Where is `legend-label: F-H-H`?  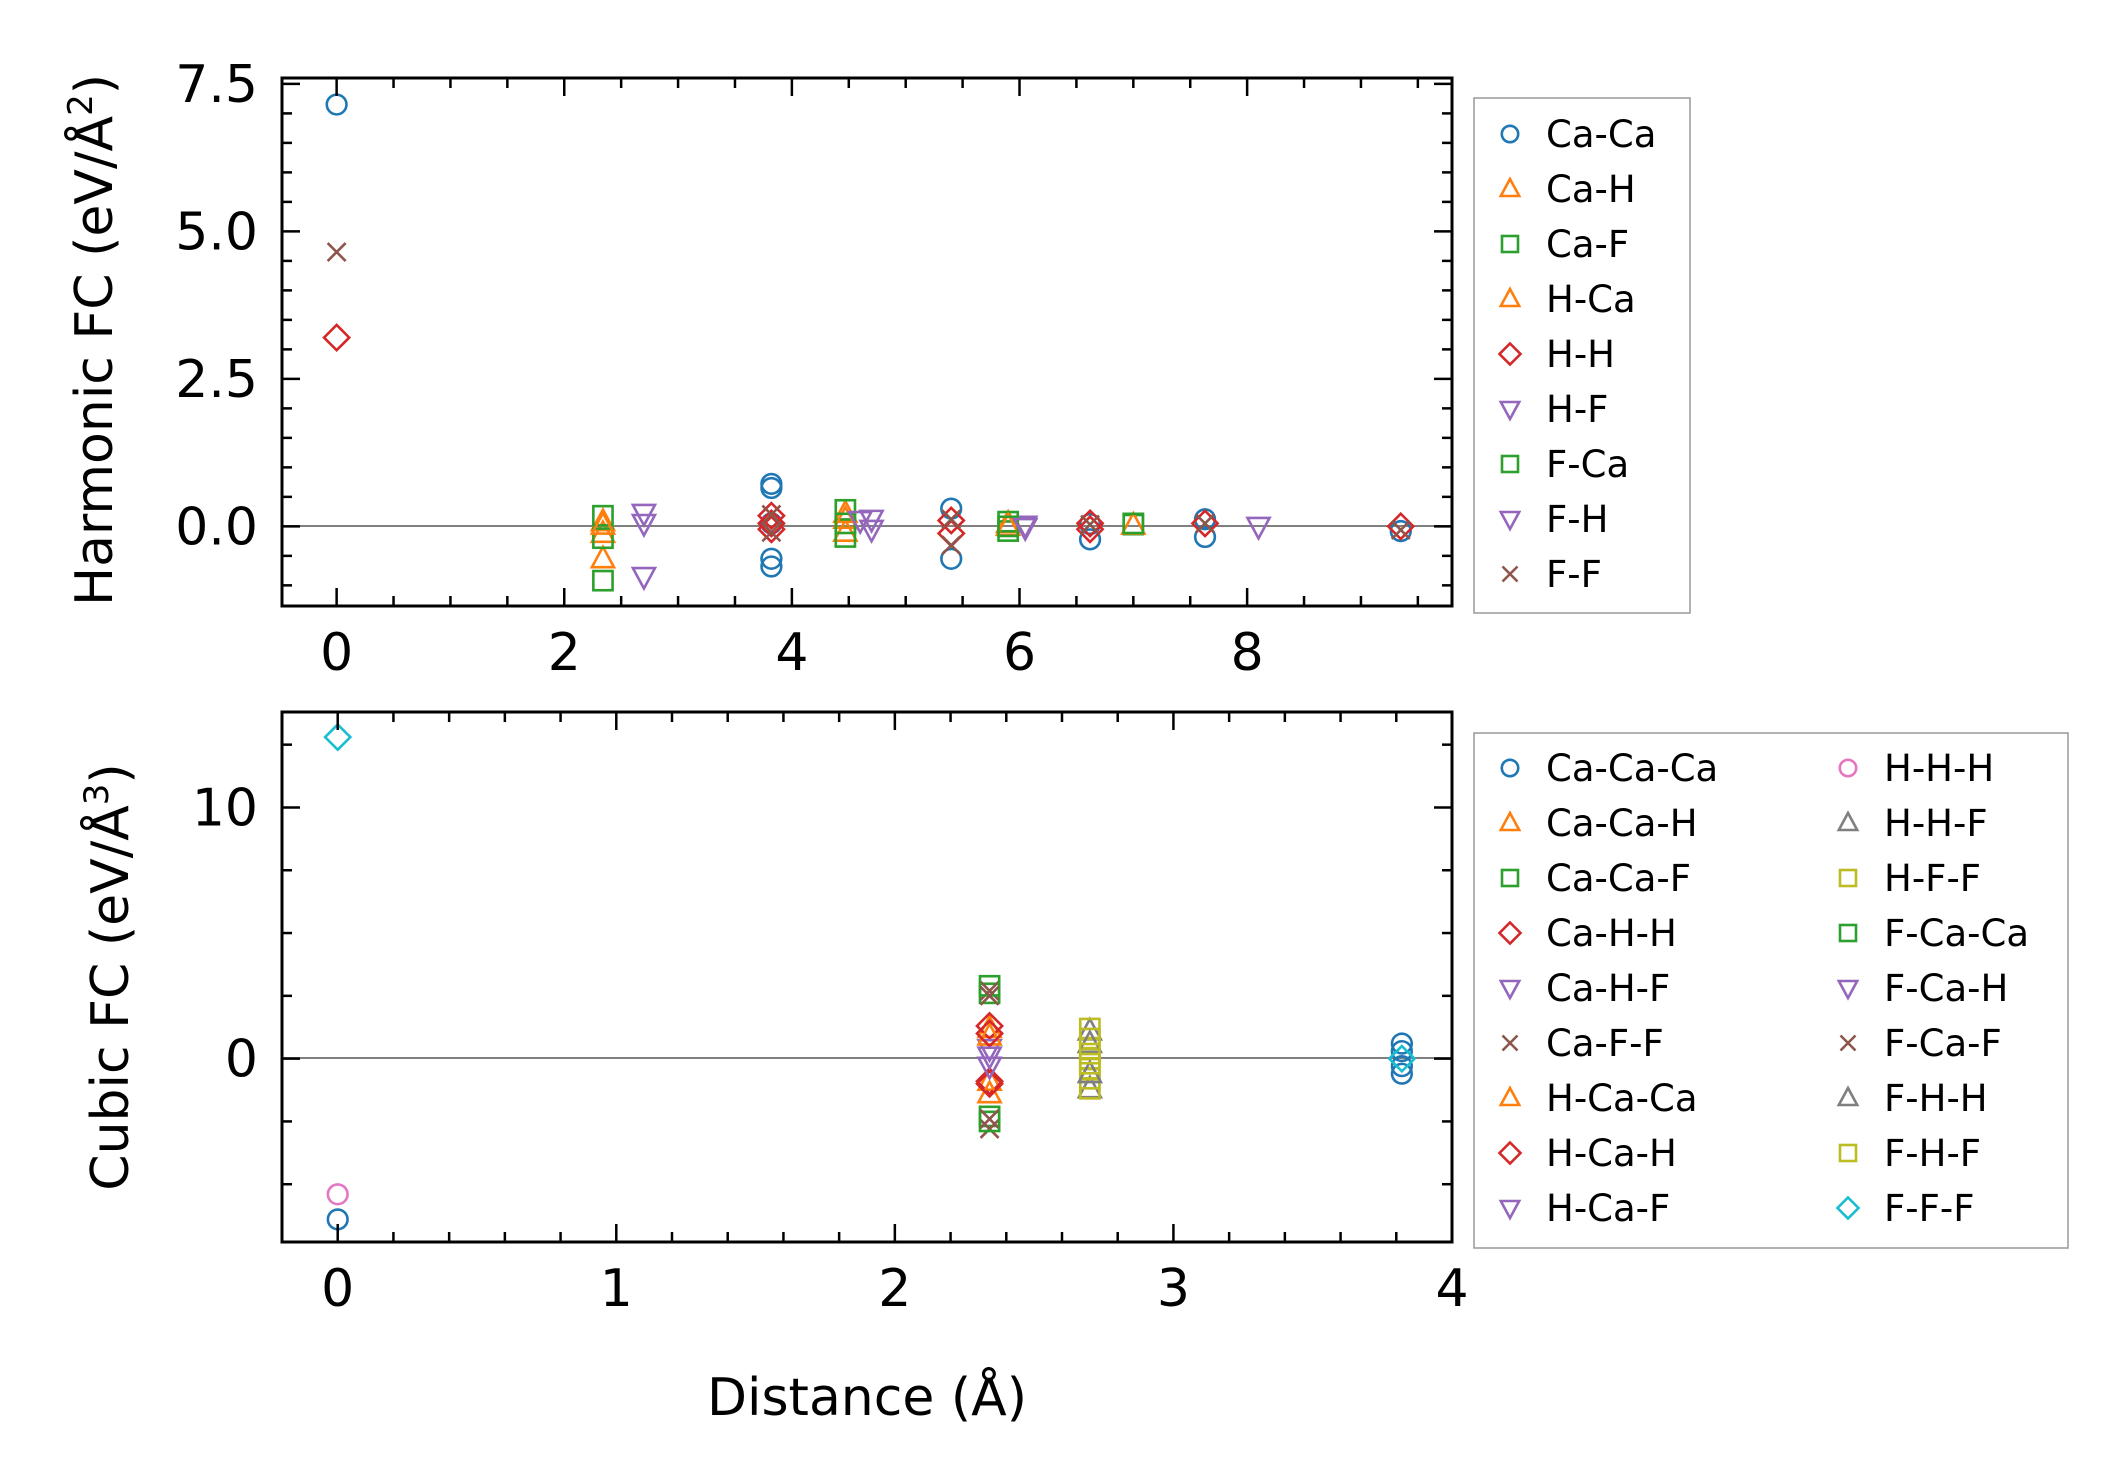 legend-label: F-H-H is located at coordinates (1936, 1098).